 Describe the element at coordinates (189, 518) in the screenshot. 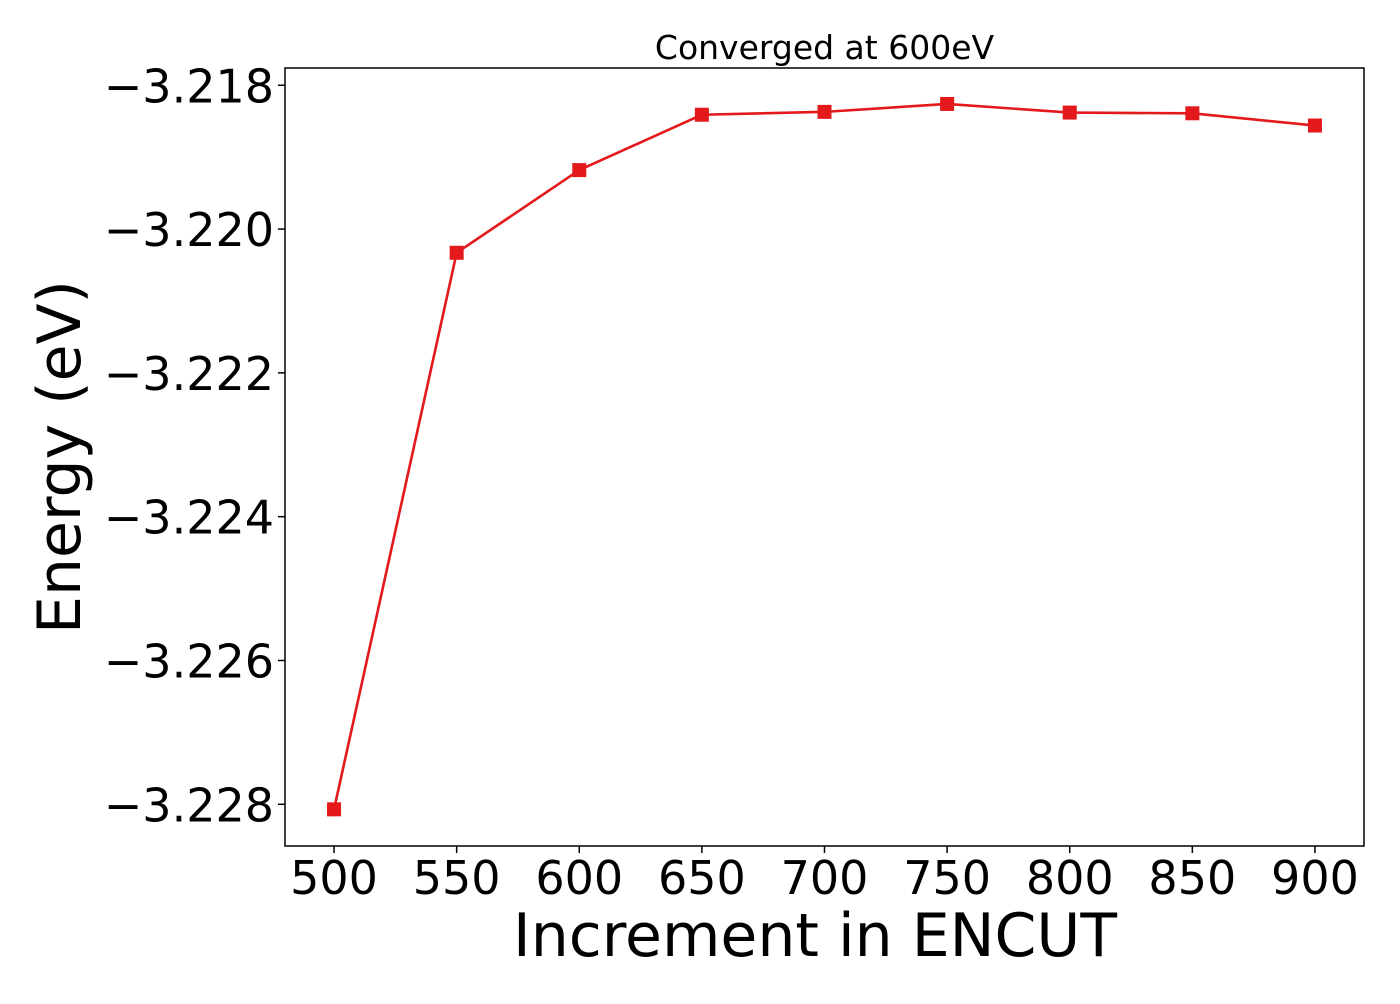

I see `y-tick-label: −3.224` at that location.